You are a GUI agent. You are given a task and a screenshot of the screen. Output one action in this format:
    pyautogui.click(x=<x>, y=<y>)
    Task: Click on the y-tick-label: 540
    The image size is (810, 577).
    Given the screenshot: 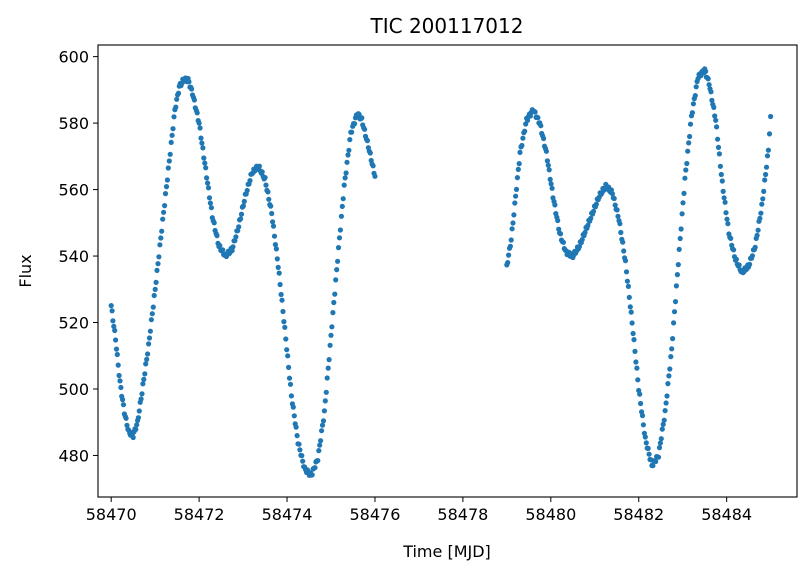 What is the action you would take?
    pyautogui.click(x=73, y=256)
    